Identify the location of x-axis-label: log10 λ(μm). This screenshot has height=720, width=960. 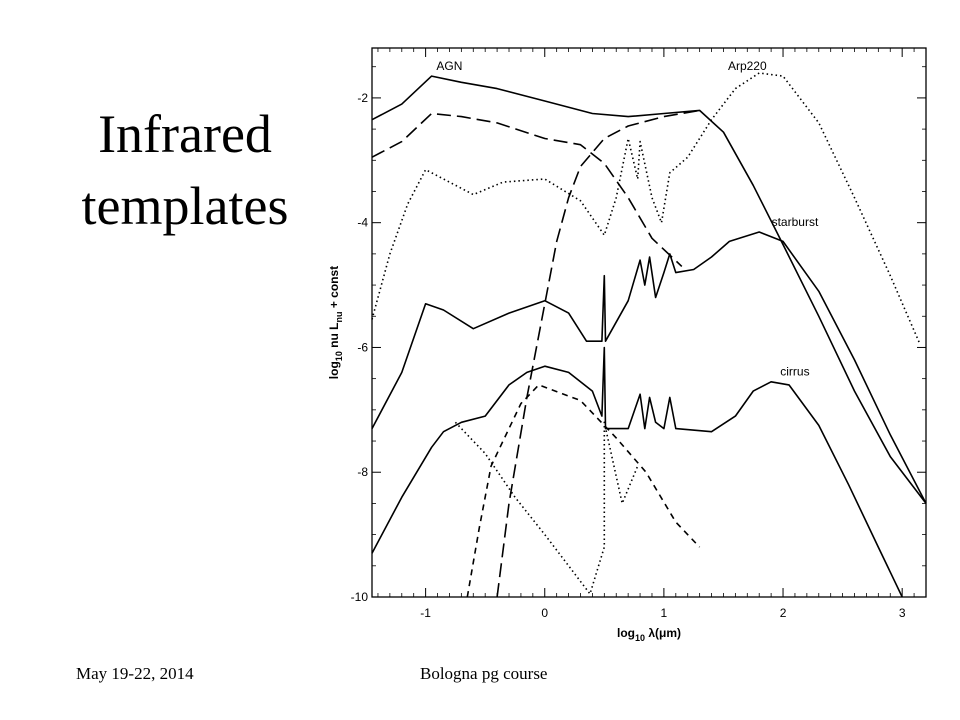
(649, 634).